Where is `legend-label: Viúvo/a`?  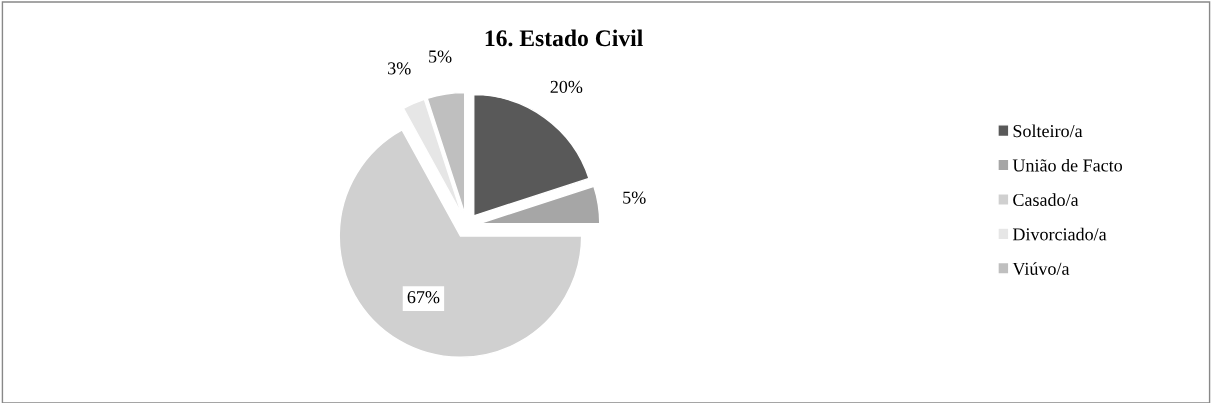 legend-label: Viúvo/a is located at coordinates (1041, 268).